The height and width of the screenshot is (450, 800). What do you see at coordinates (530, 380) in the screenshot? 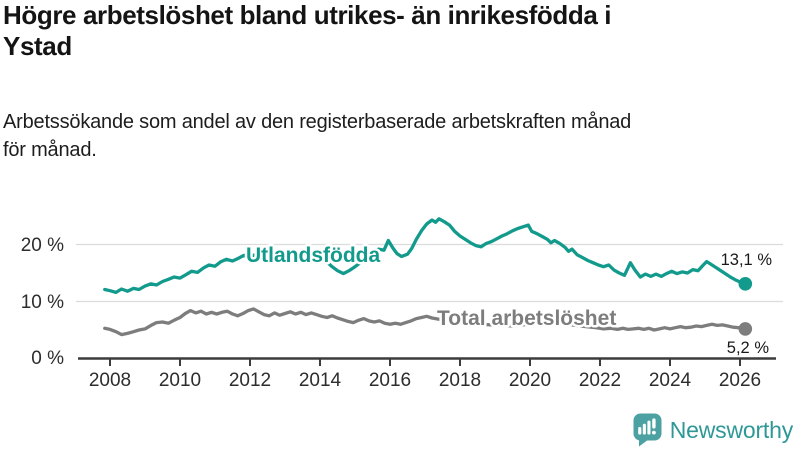
I see `x-tick-label: 2020` at bounding box center [530, 380].